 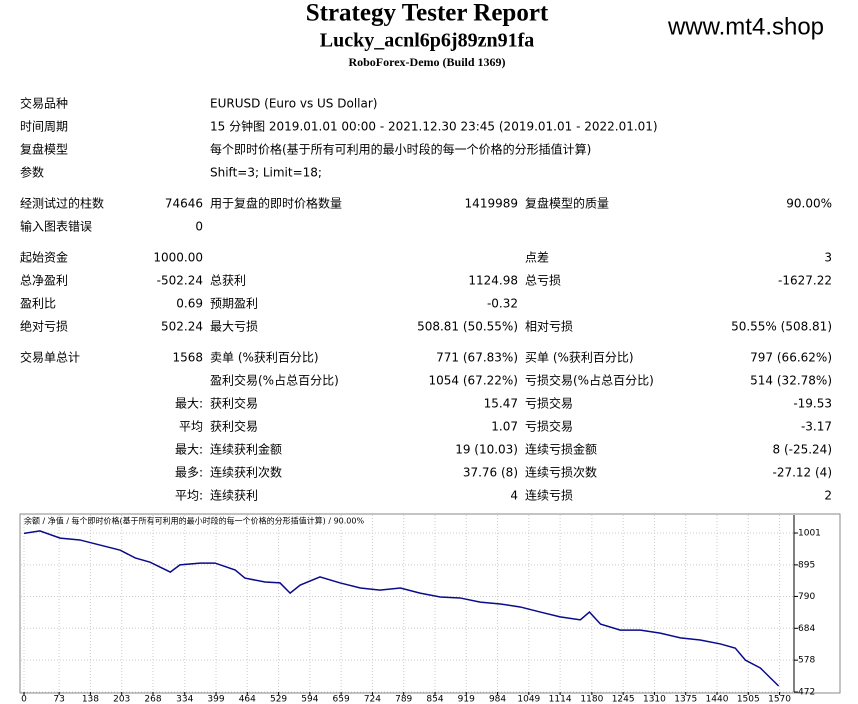 What do you see at coordinates (504, 427) in the screenshot?
I see `cell-value: 1.07` at bounding box center [504, 427].